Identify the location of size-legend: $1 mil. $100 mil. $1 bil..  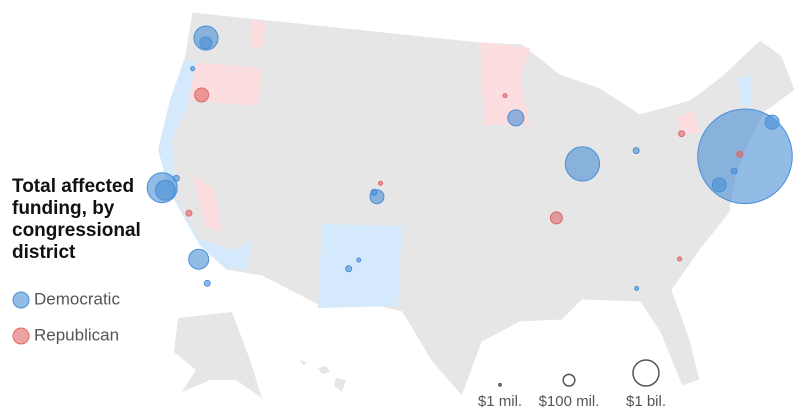
(572, 384).